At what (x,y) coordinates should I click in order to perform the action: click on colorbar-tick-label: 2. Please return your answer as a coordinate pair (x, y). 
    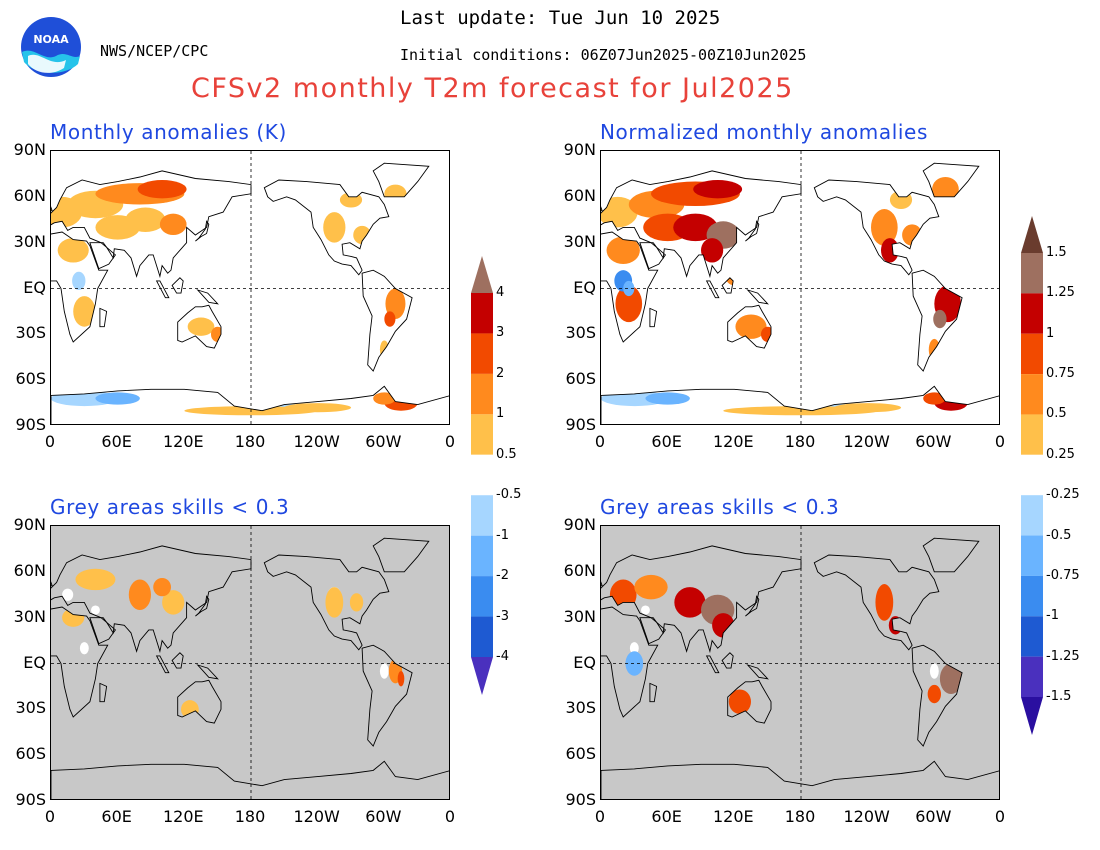
    Looking at the image, I should click on (500, 373).